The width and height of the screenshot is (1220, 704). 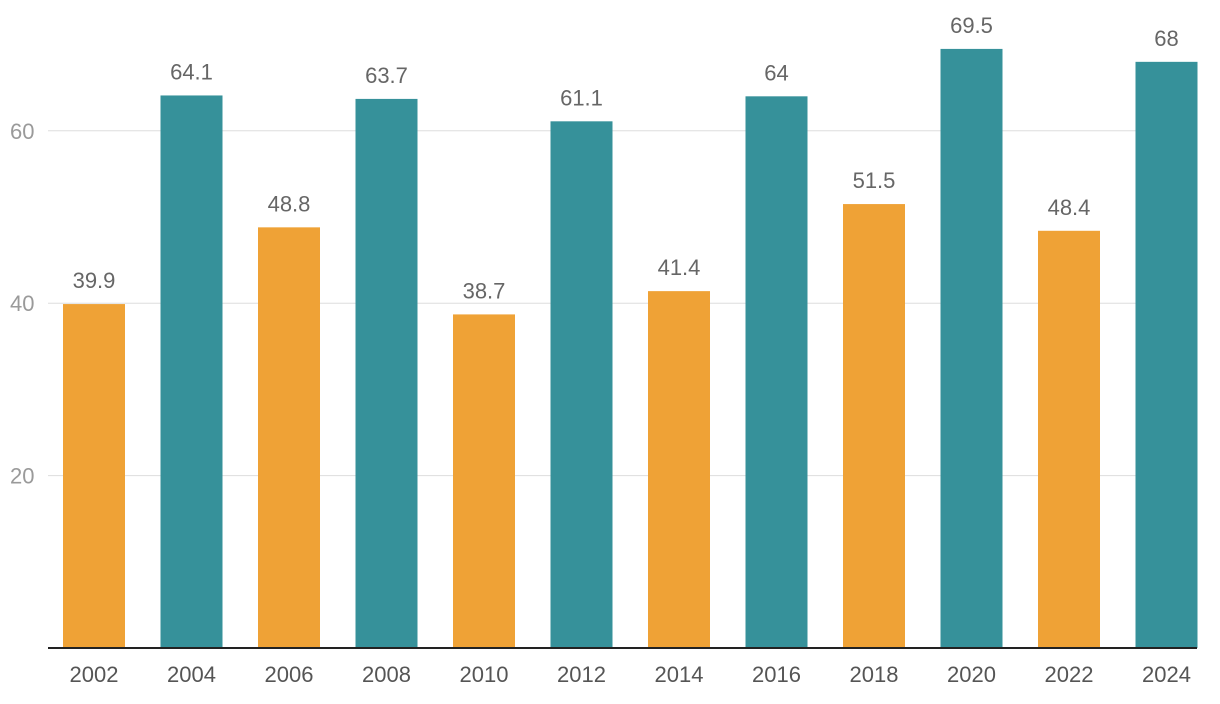 I want to click on bar-2008, so click(x=386, y=373).